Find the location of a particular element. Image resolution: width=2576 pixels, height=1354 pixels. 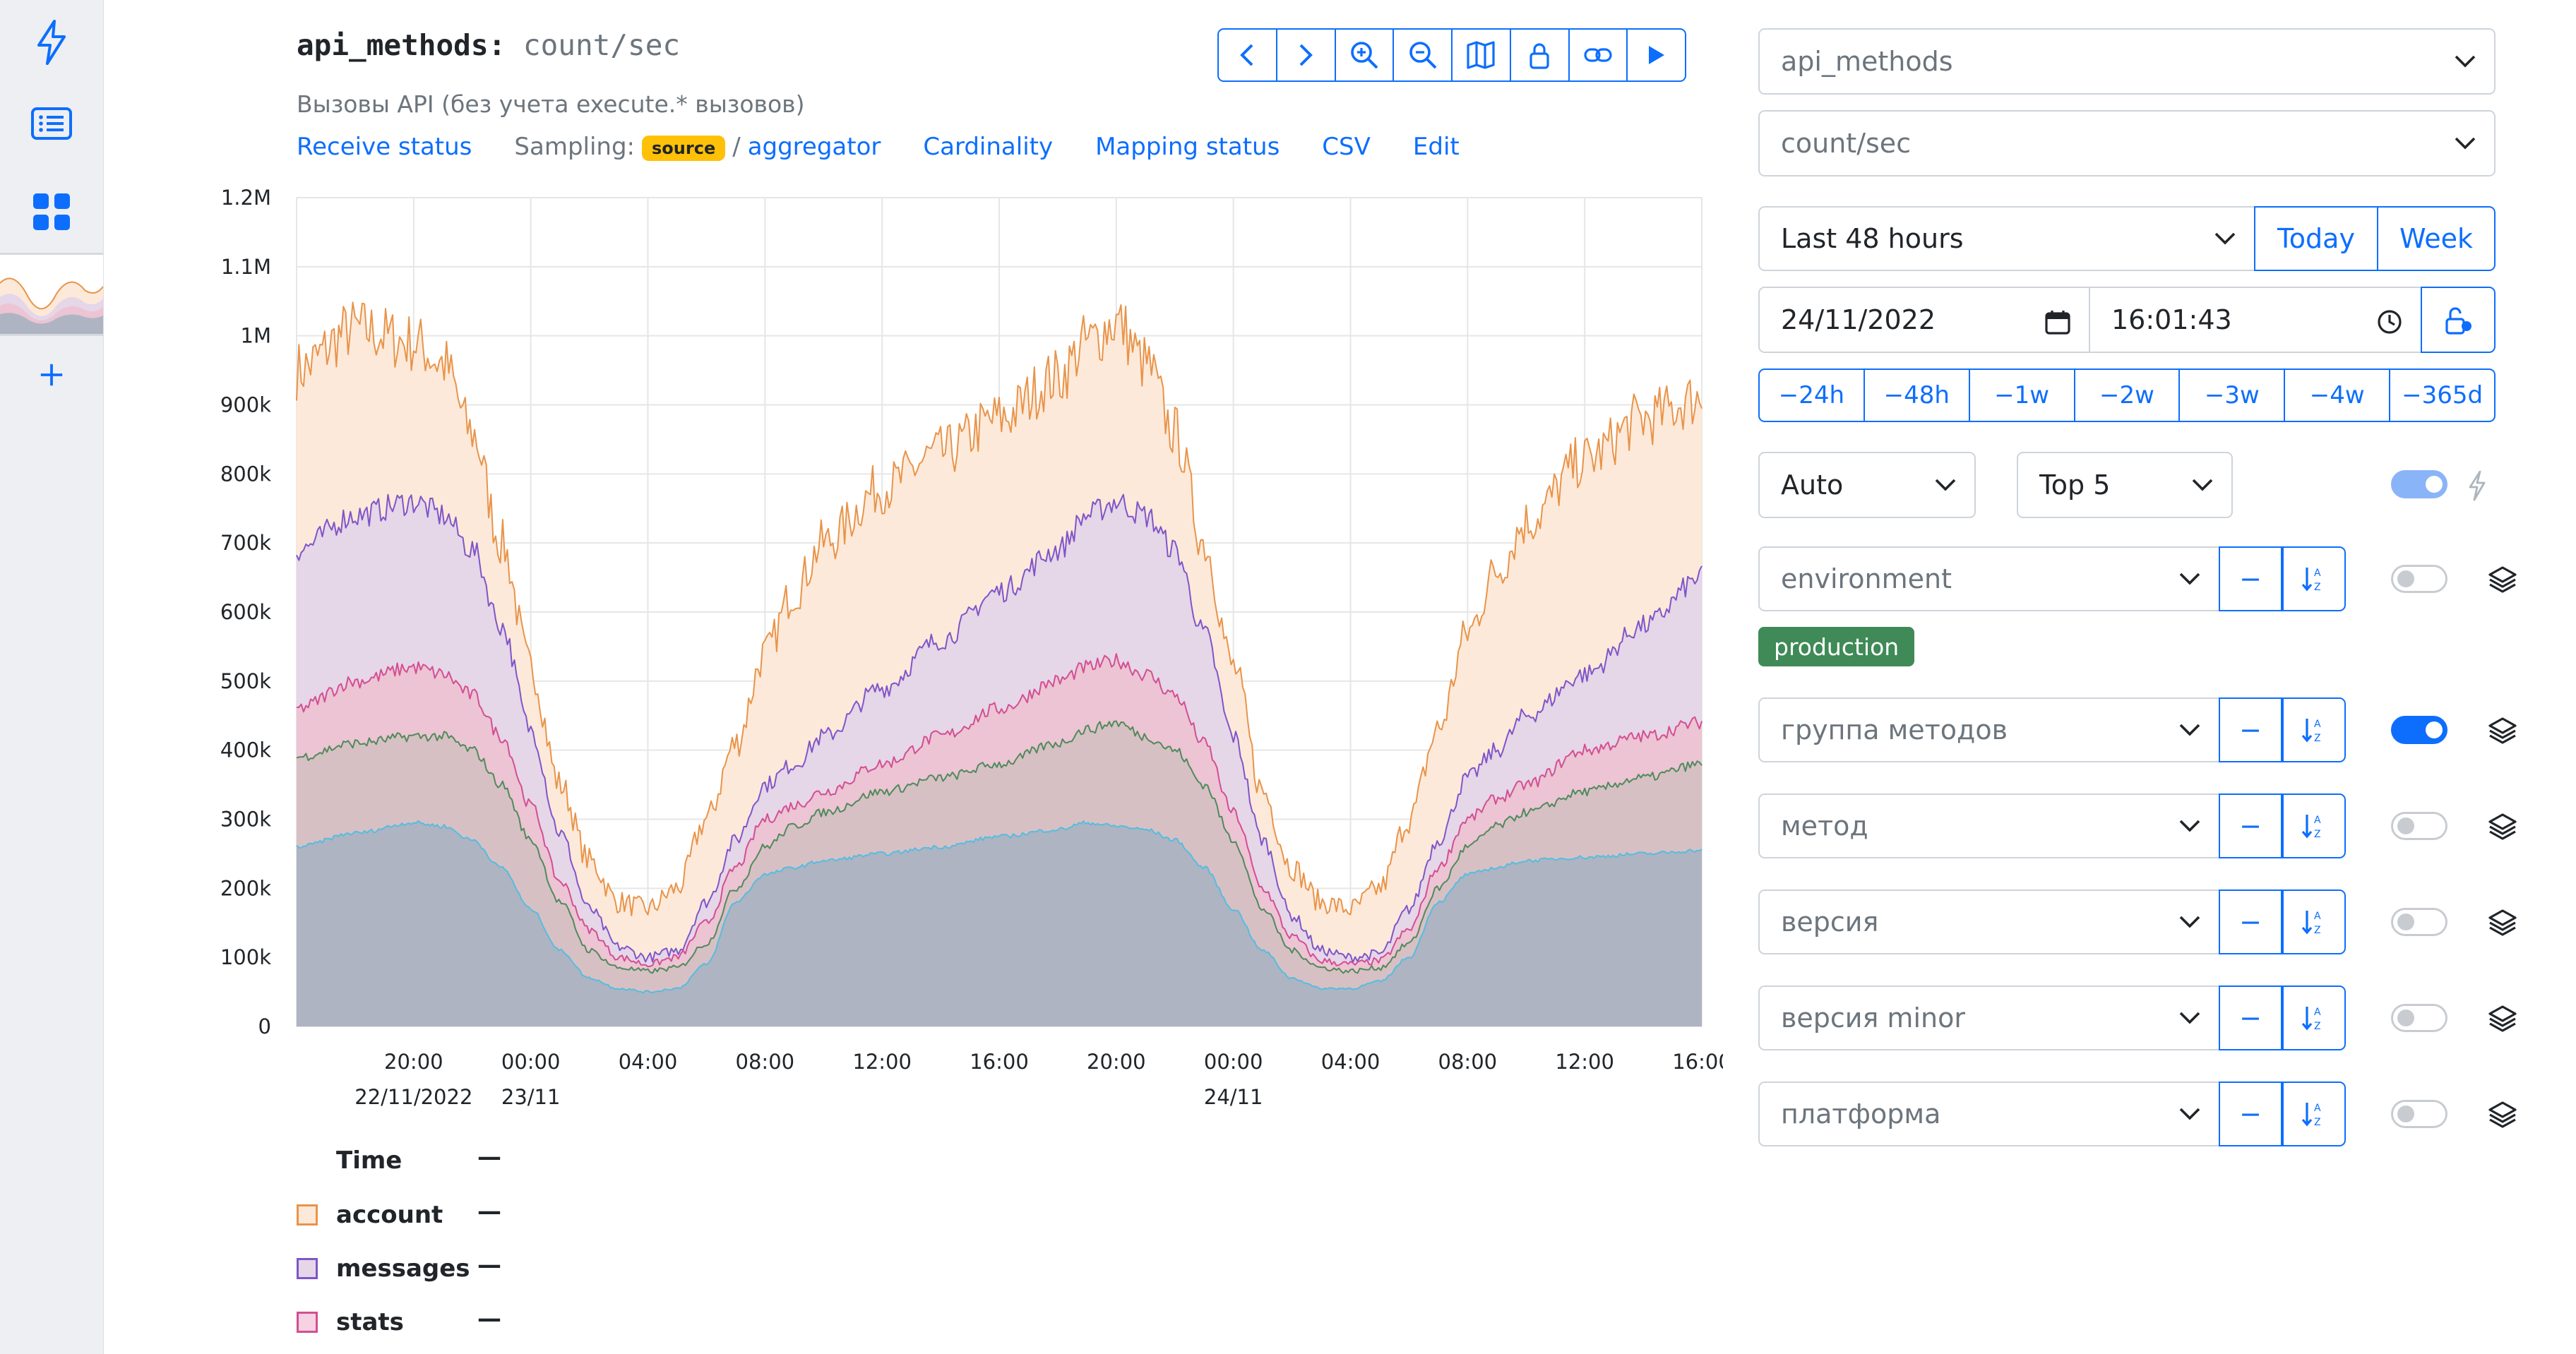

shift-48h-button: −48h is located at coordinates (1917, 395).